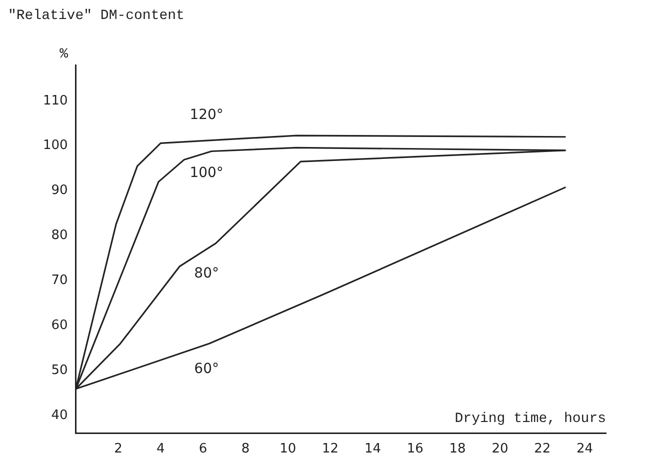 The image size is (656, 470). What do you see at coordinates (96, 16) in the screenshot?
I see `chart-title: "Relative" DM-content` at bounding box center [96, 16].